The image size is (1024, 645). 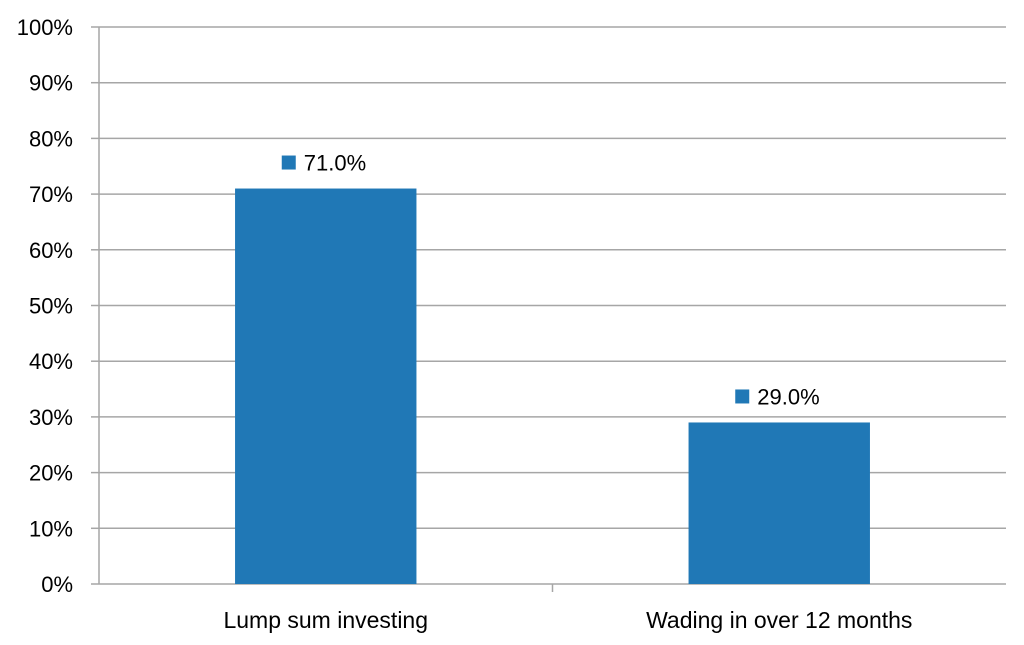 What do you see at coordinates (51, 473) in the screenshot?
I see `y-tick-label: 20%` at bounding box center [51, 473].